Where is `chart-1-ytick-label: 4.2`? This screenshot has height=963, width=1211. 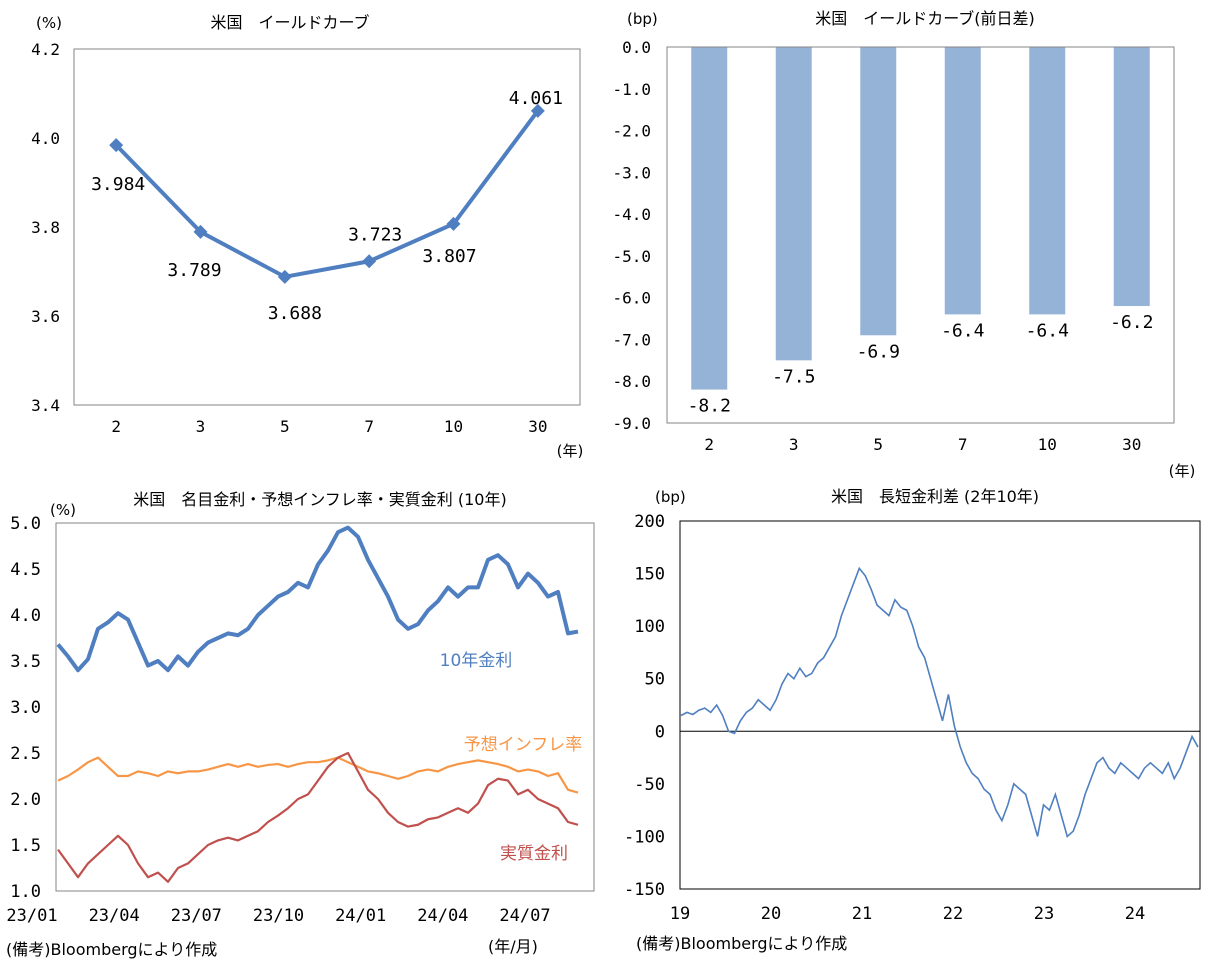
chart-1-ytick-label: 4.2 is located at coordinates (45, 49).